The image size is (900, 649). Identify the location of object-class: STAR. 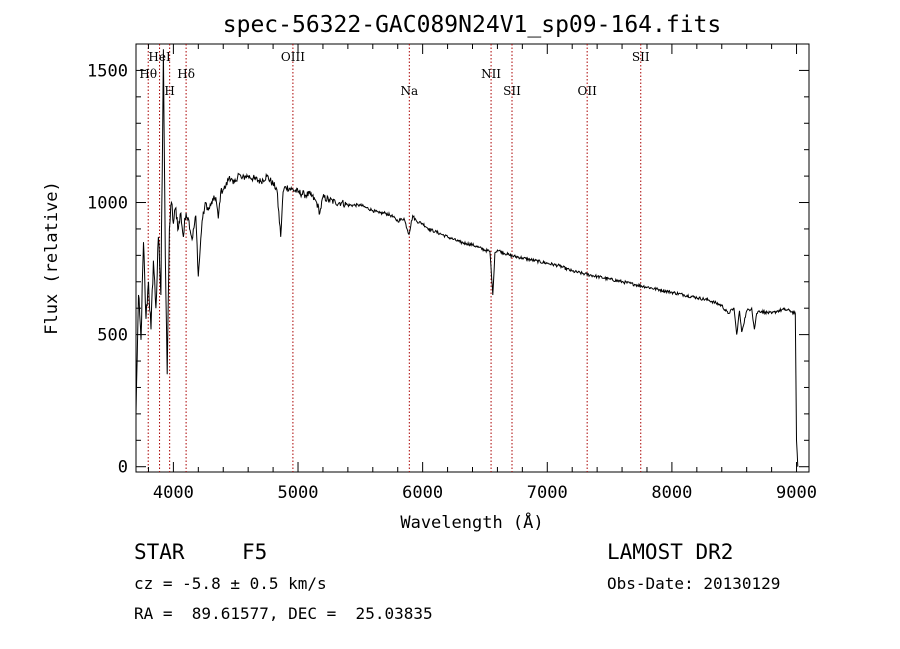
(159, 552).